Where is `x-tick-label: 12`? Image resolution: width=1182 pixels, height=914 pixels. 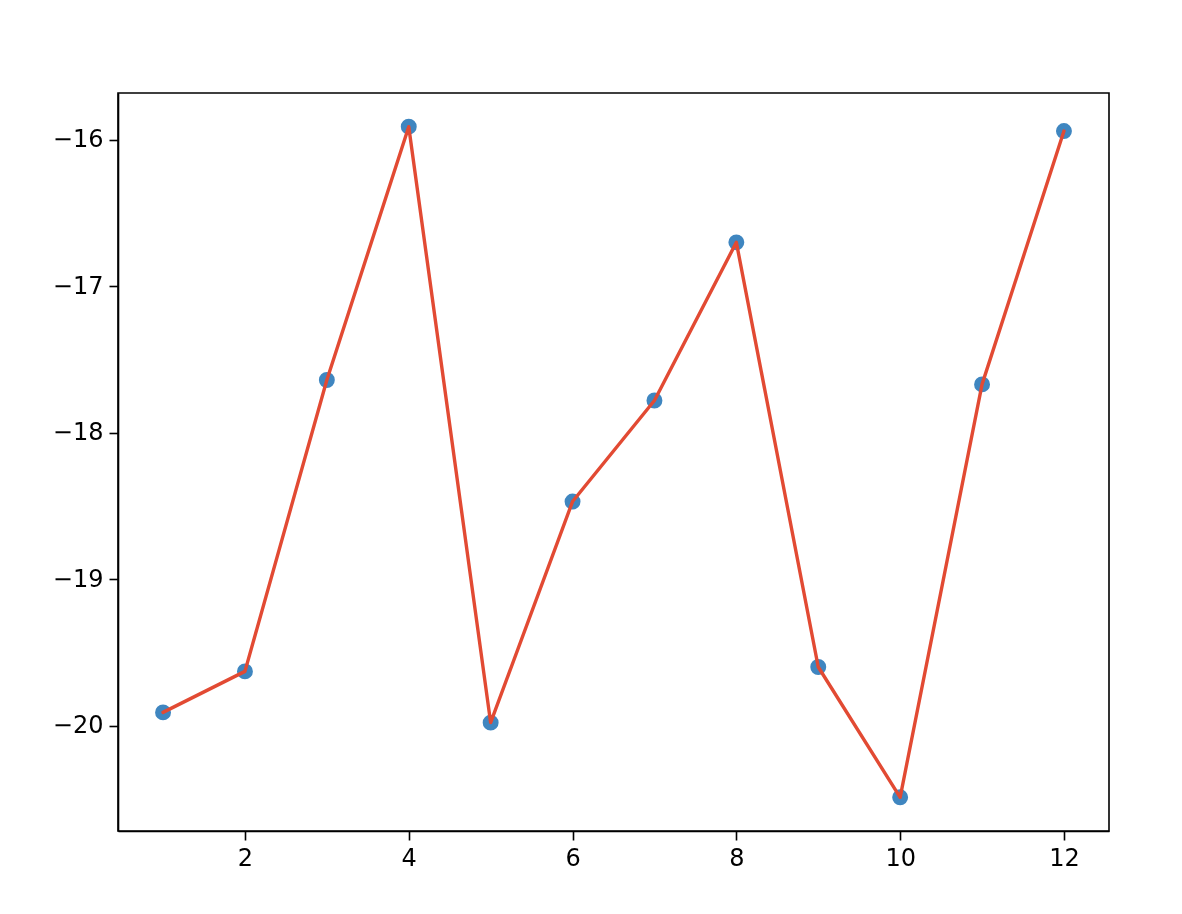 x-tick-label: 12 is located at coordinates (1064, 857).